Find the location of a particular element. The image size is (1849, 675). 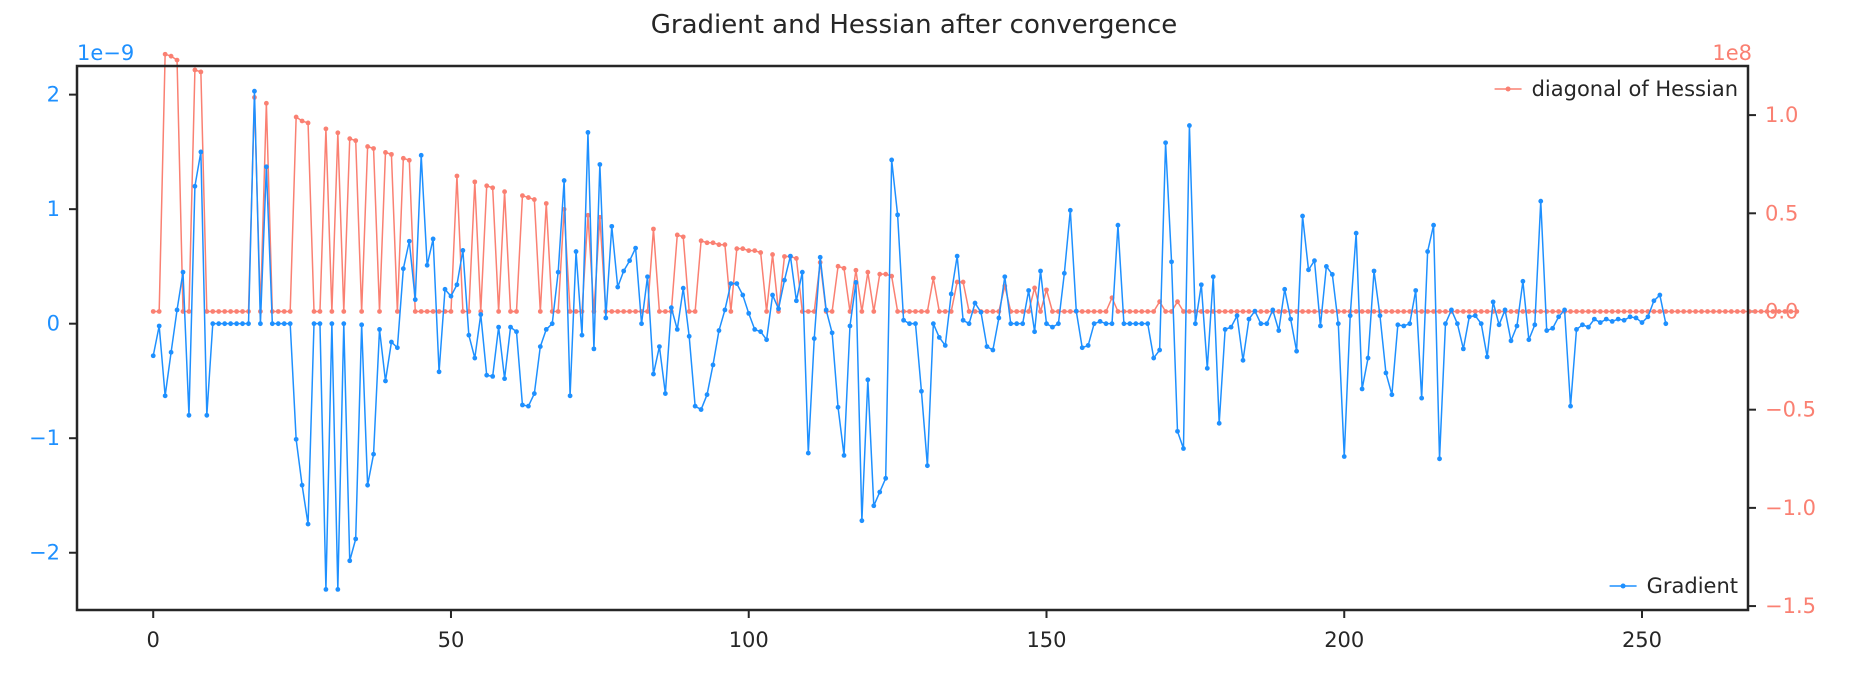

left-y-tick-label: −1 is located at coordinates (44, 438).